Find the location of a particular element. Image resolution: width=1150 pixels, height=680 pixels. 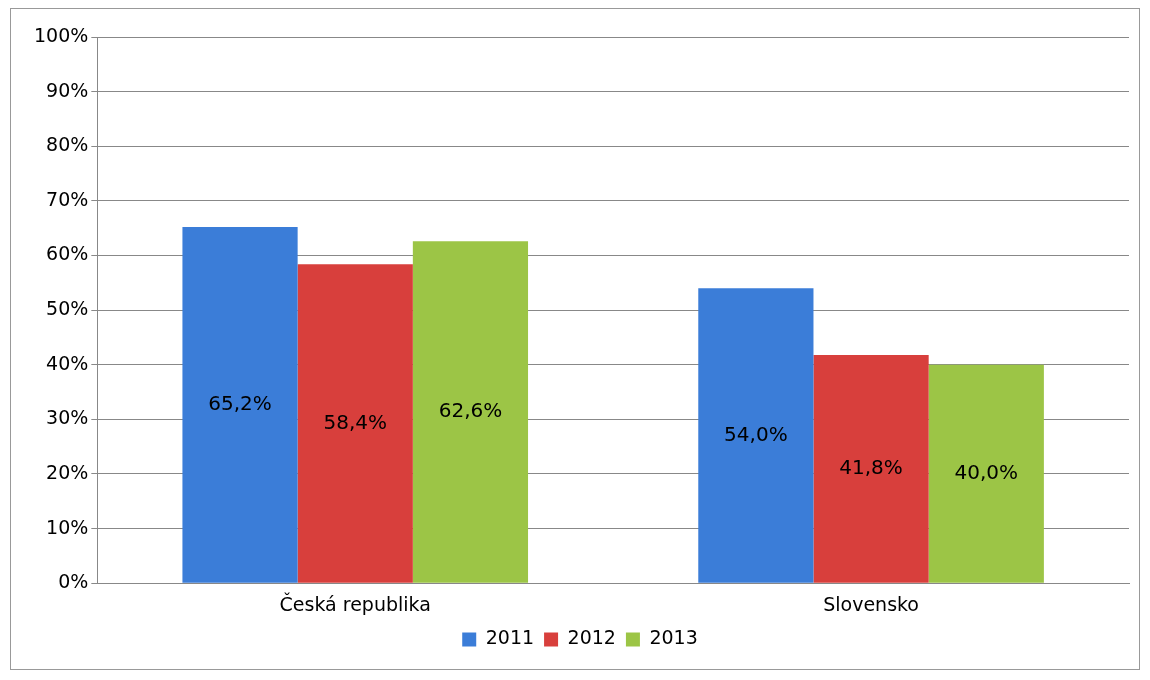

data-label: 40,0% is located at coordinates (986, 471).